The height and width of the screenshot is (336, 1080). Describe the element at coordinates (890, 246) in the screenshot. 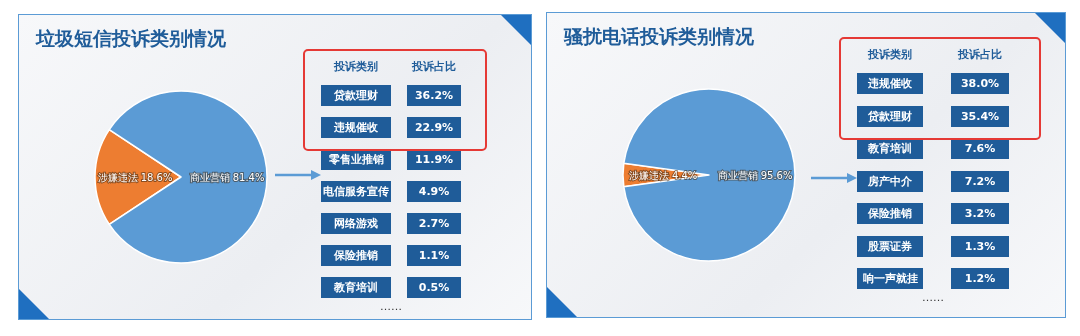

I see `category-label: 股票证券` at that location.